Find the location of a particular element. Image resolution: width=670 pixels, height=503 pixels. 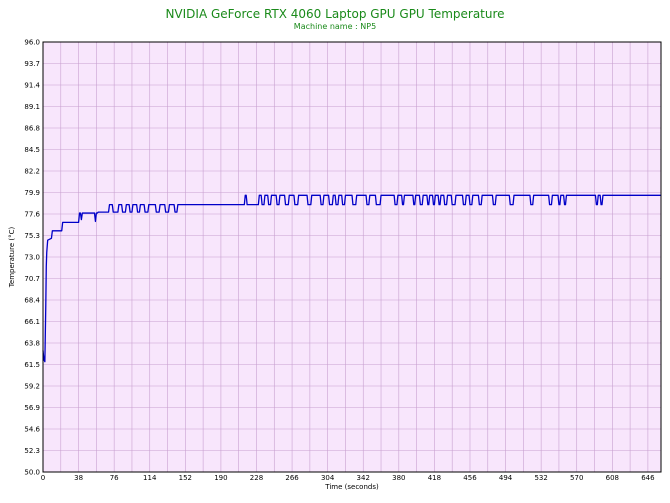

y-tick-label: 89.1 is located at coordinates (32, 107).